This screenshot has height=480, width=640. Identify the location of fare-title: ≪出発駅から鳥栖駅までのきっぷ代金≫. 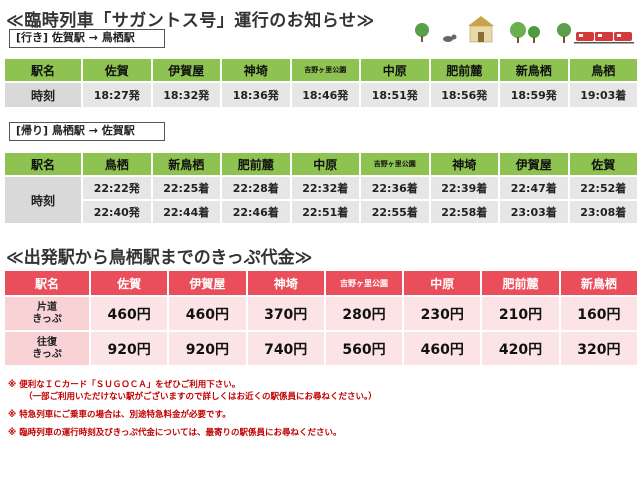
(159, 258).